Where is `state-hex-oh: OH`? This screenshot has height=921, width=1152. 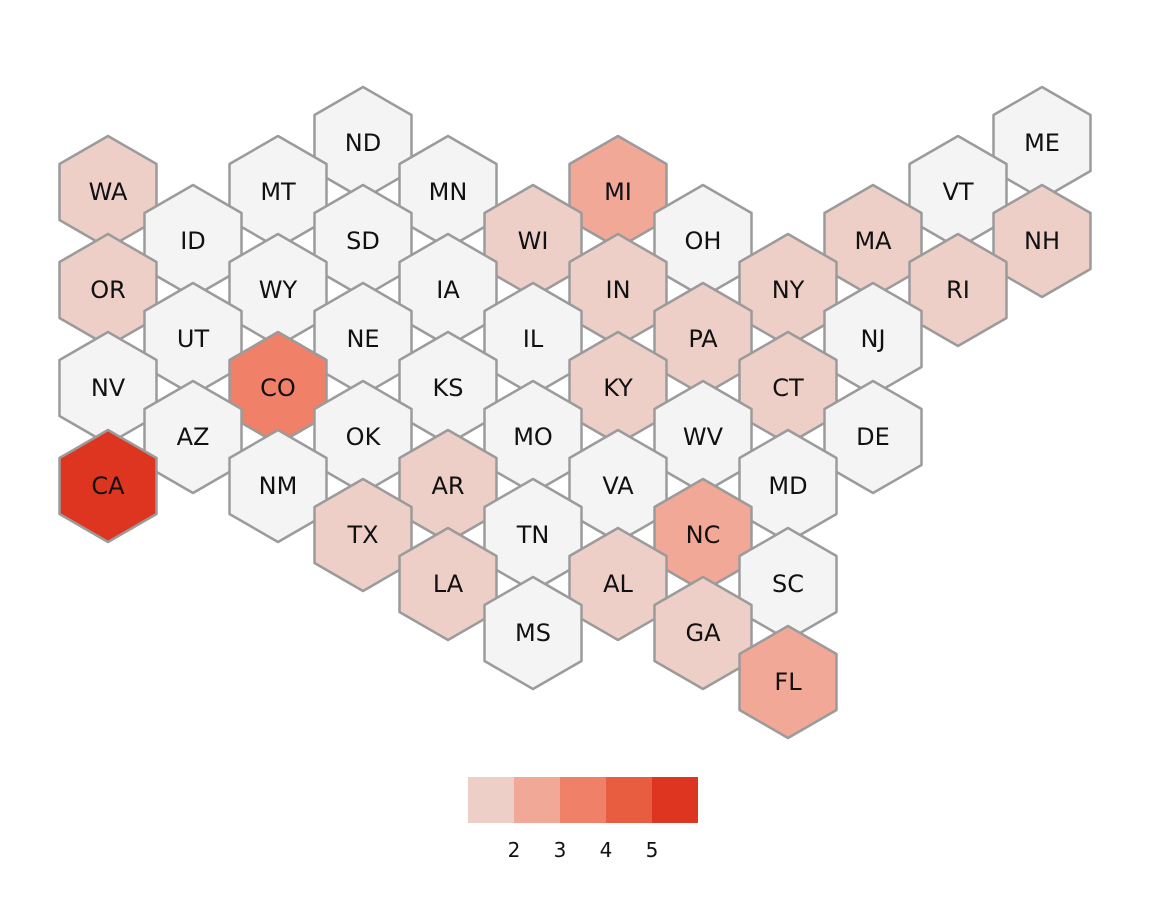 state-hex-oh: OH is located at coordinates (703, 241).